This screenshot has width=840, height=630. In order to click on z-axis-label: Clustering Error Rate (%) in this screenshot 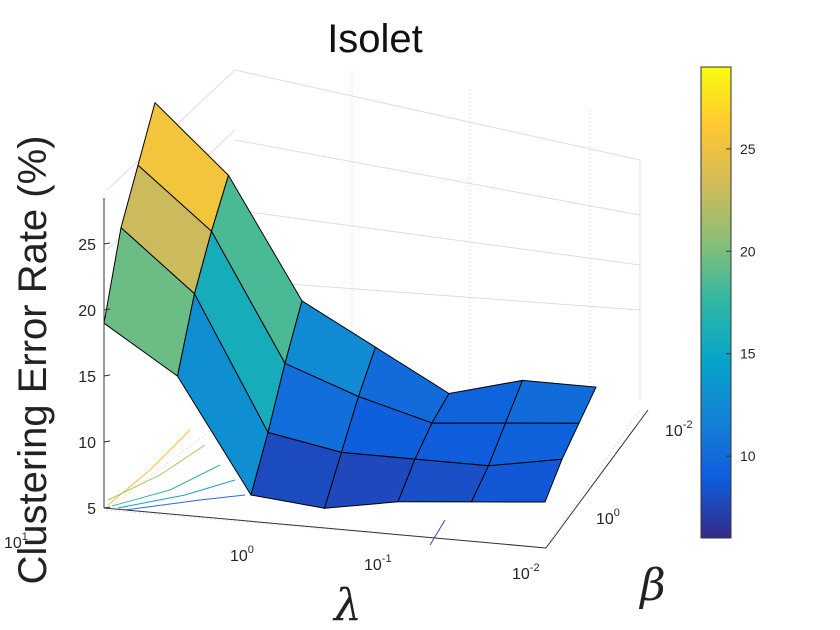, I will do `click(33, 359)`.